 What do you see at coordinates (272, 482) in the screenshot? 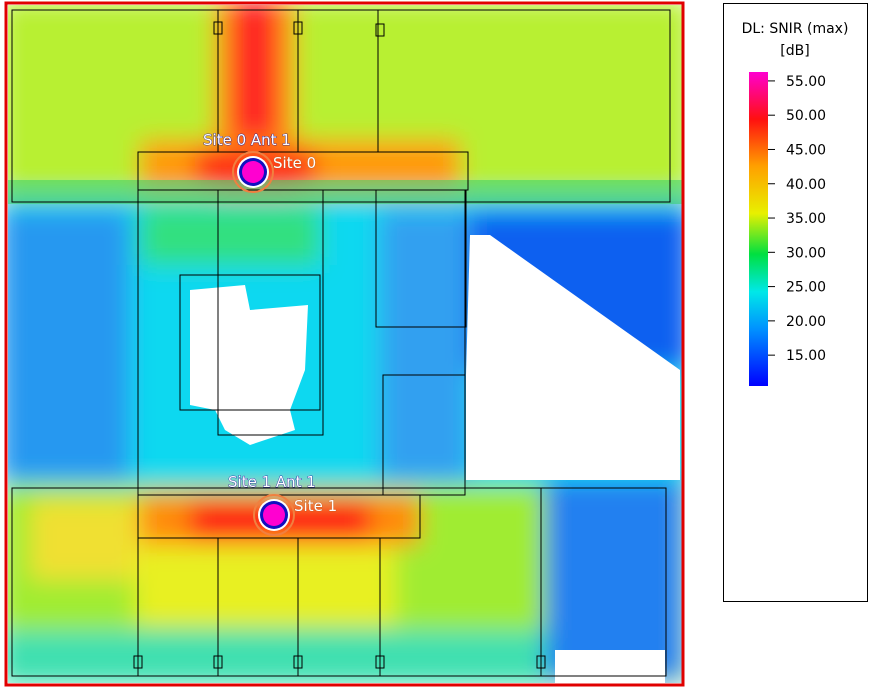
I see `antenna-label: Site 1 Ant 1` at bounding box center [272, 482].